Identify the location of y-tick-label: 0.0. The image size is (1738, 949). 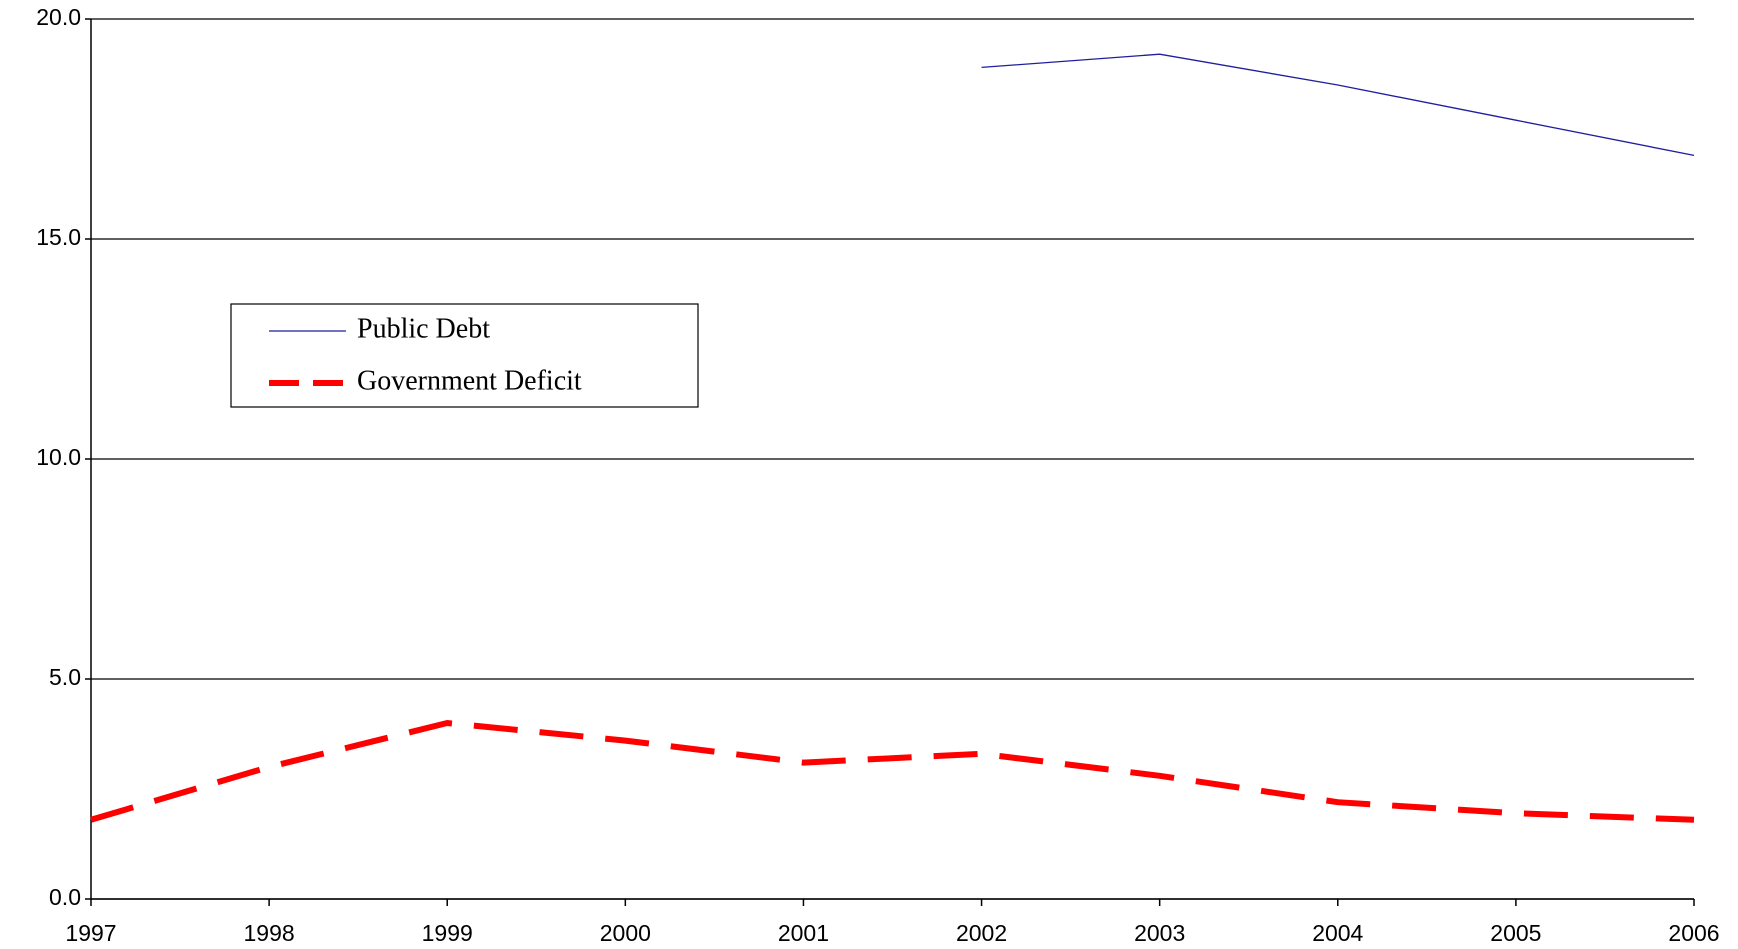
(65, 897).